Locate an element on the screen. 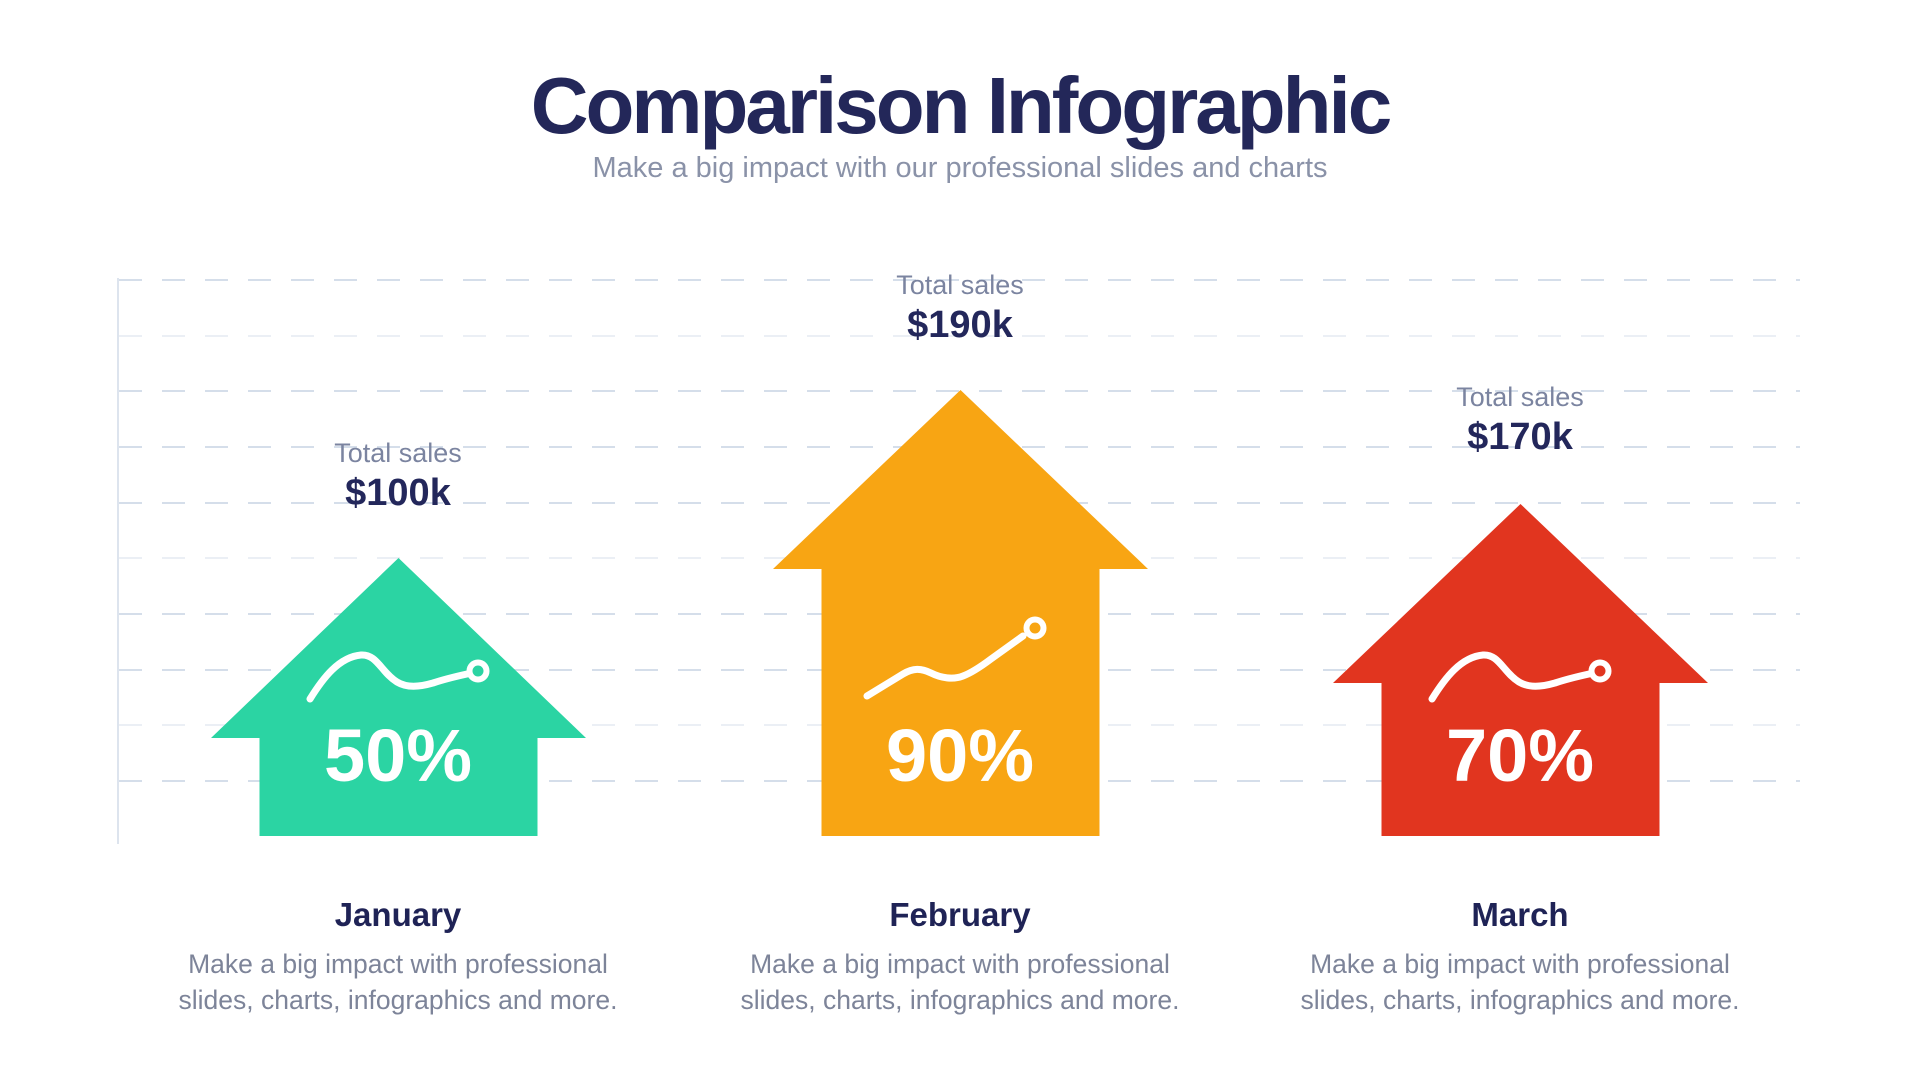 Image resolution: width=1920 pixels, height=1081 pixels. month-label: January is located at coordinates (398, 914).